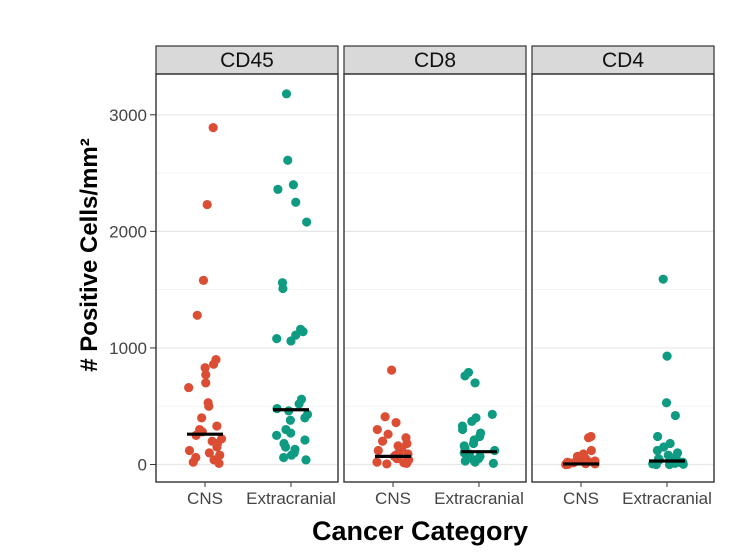  I want to click on facet-strip-label: CD45, so click(247, 60).